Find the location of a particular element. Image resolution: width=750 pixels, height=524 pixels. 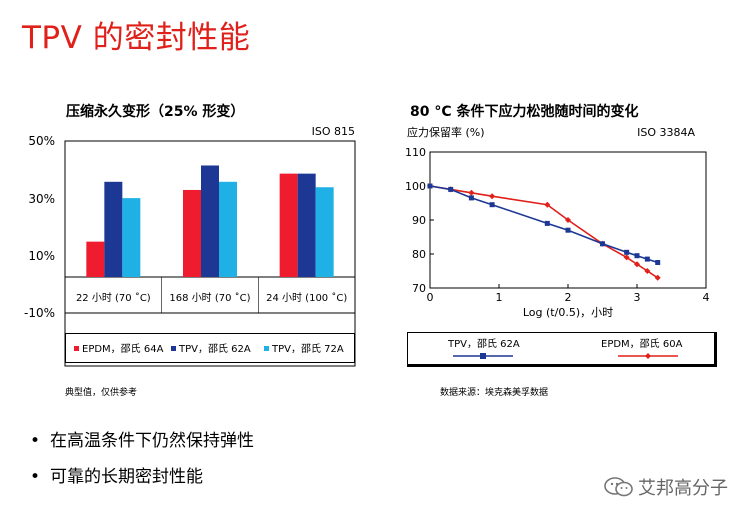

y-tick-label: 50% is located at coordinates (41, 141).